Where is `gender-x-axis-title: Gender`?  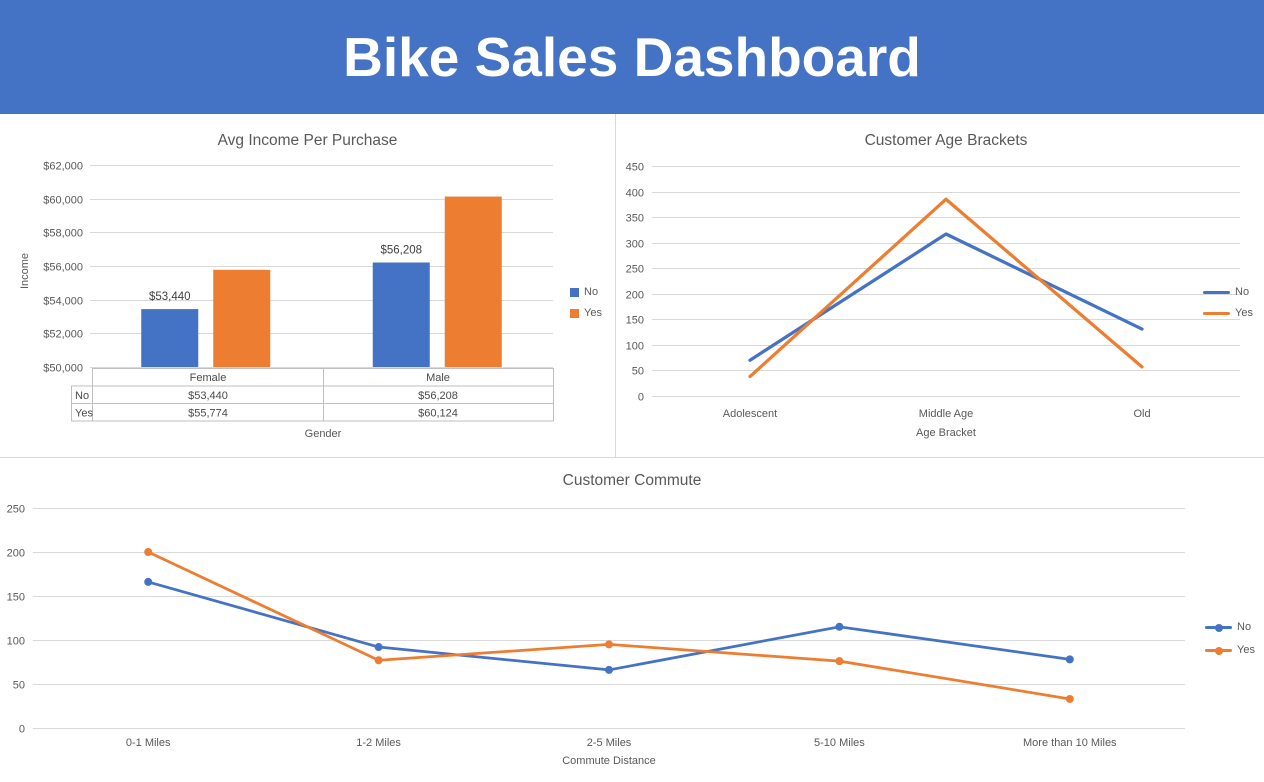
gender-x-axis-title: Gender is located at coordinates (323, 434).